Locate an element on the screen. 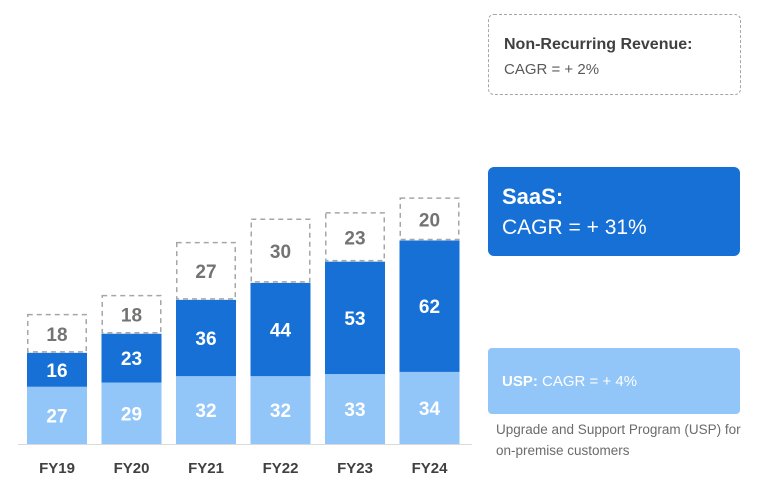 The width and height of the screenshot is (757, 481). bar-non-recurring-fy23 is located at coordinates (355, 237).